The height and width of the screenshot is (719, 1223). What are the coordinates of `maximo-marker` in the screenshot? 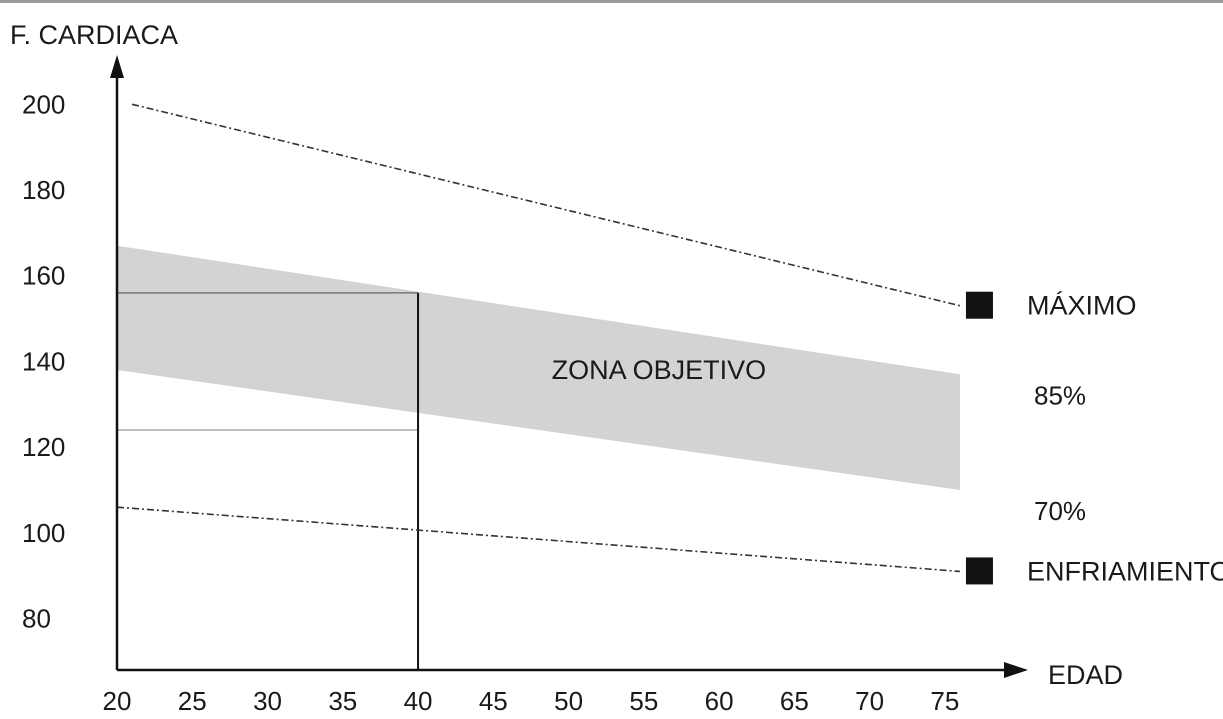 It's located at (979, 305).